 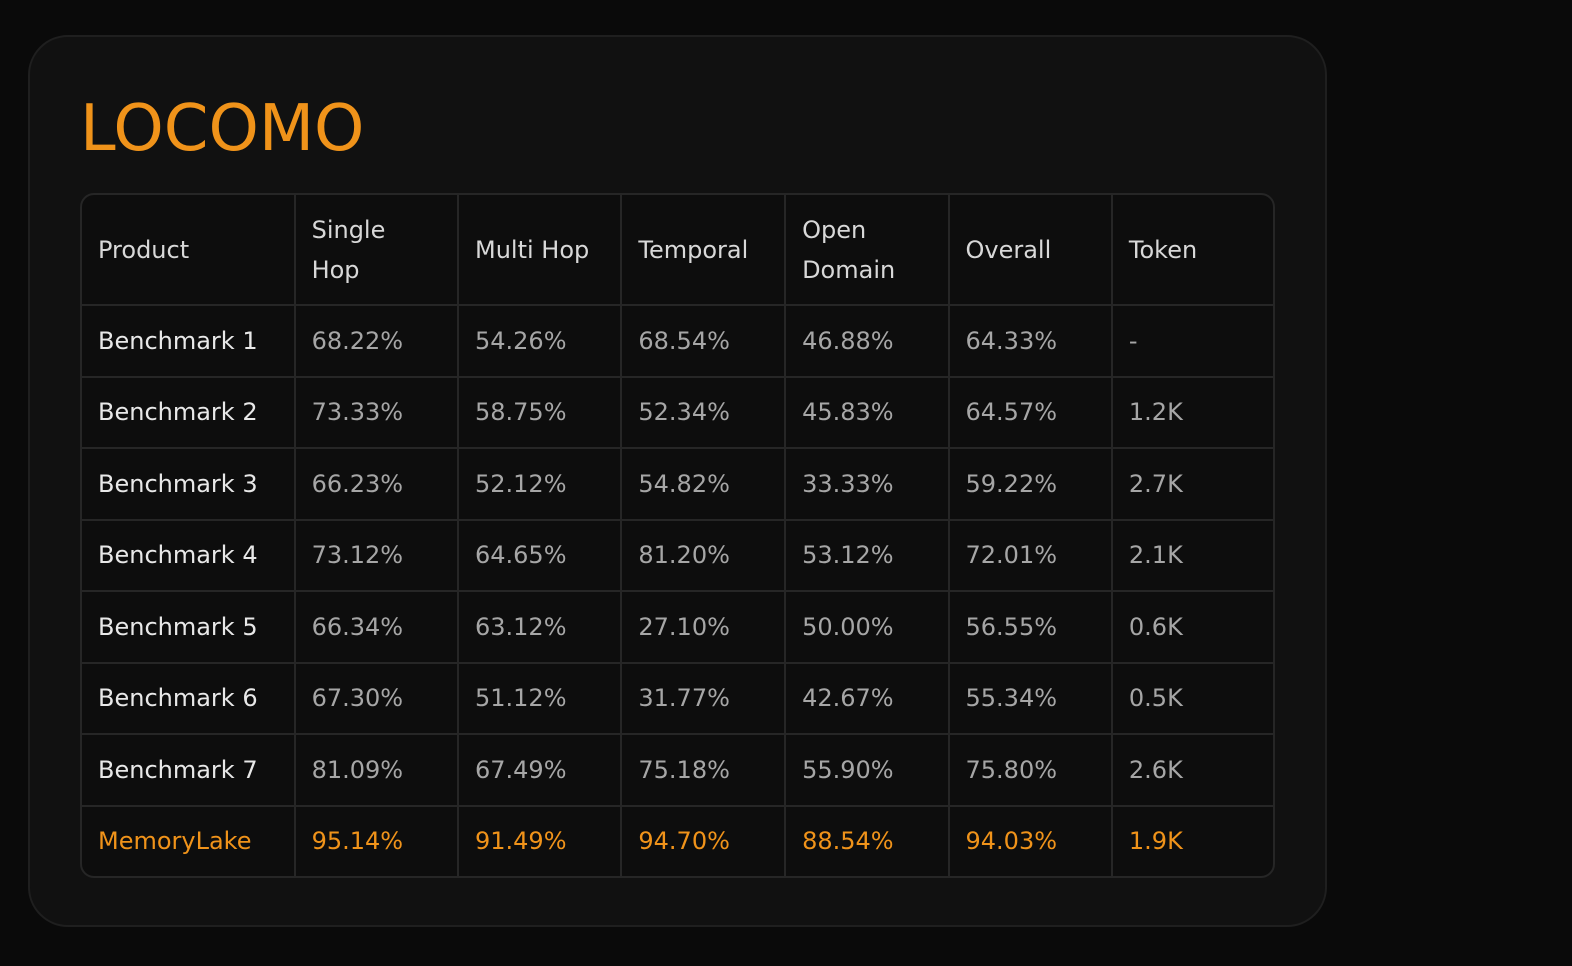 What do you see at coordinates (868, 628) in the screenshot?
I see `value-cell: 50.00%` at bounding box center [868, 628].